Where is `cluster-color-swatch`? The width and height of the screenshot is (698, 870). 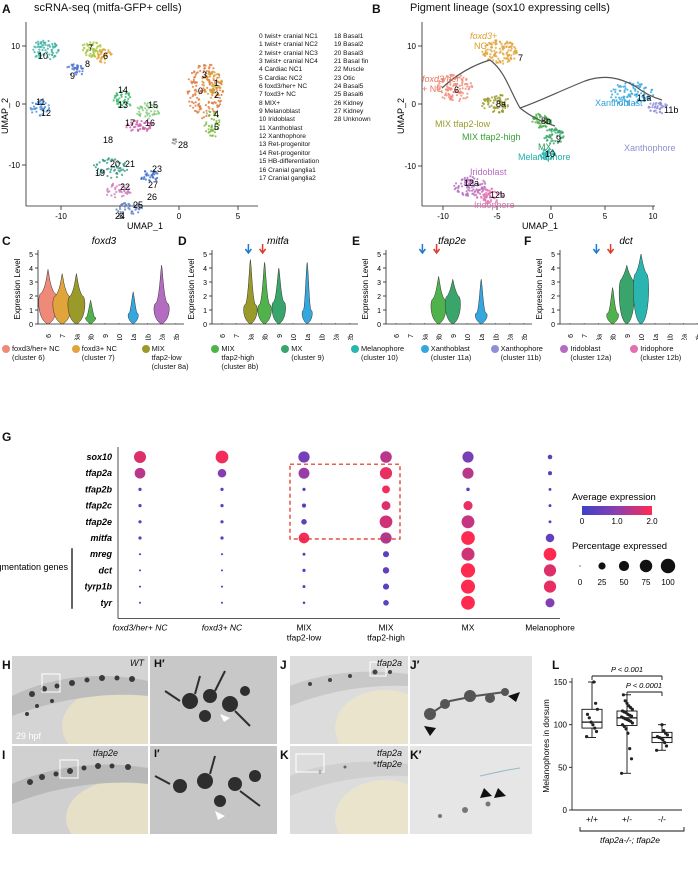 cluster-color-swatch is located at coordinates (424, 349).